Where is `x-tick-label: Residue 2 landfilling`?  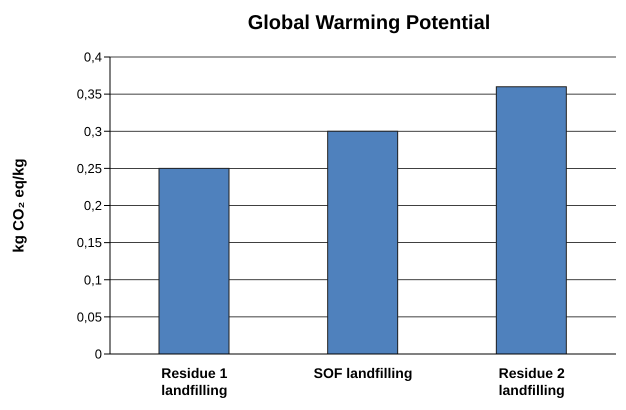
x-tick-label: Residue 2 landfilling is located at coordinates (531, 381).